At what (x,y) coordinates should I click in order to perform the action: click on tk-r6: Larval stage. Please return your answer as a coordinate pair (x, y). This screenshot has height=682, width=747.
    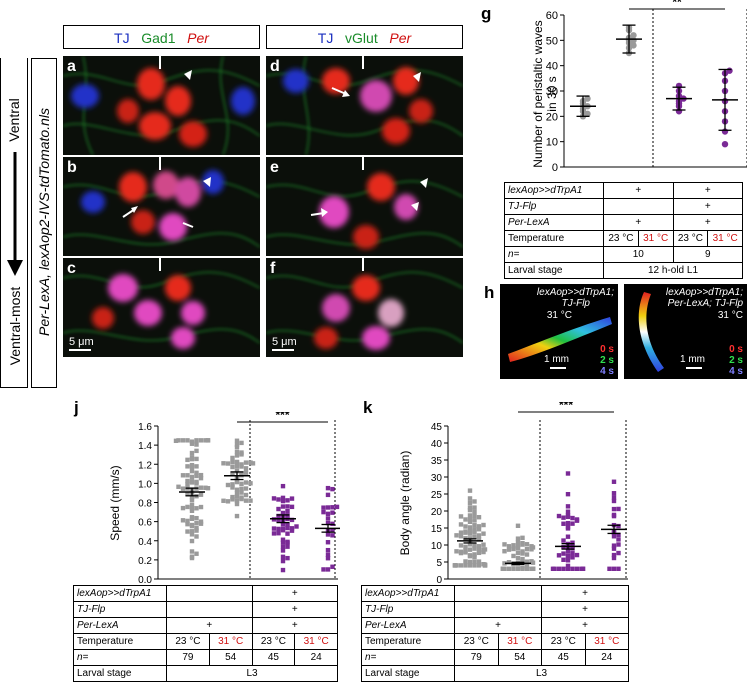
    Looking at the image, I should click on (408, 673).